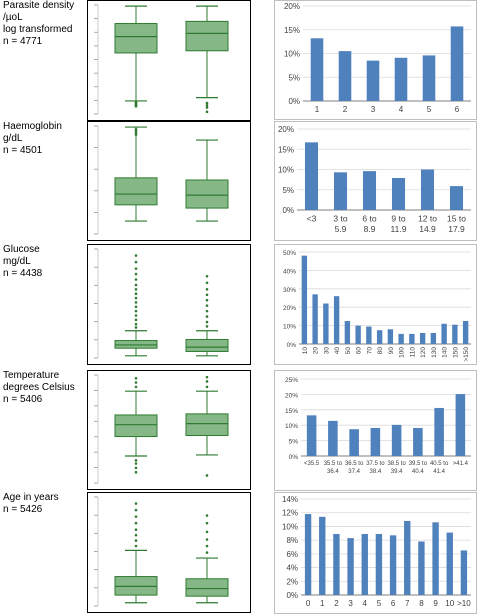  What do you see at coordinates (23, 273) in the screenshot?
I see `variable-label-line: n = 4438` at bounding box center [23, 273].